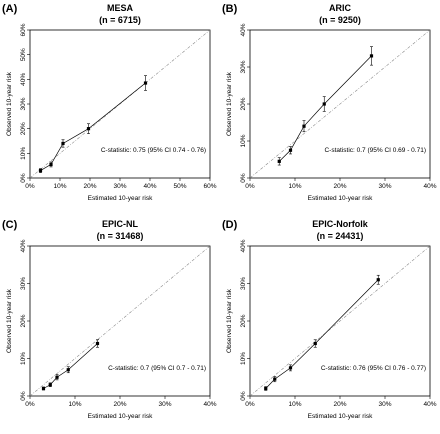 The image size is (440, 434). Describe the element at coordinates (23, 29) in the screenshot. I see `y-tick-label: 60%` at that location.